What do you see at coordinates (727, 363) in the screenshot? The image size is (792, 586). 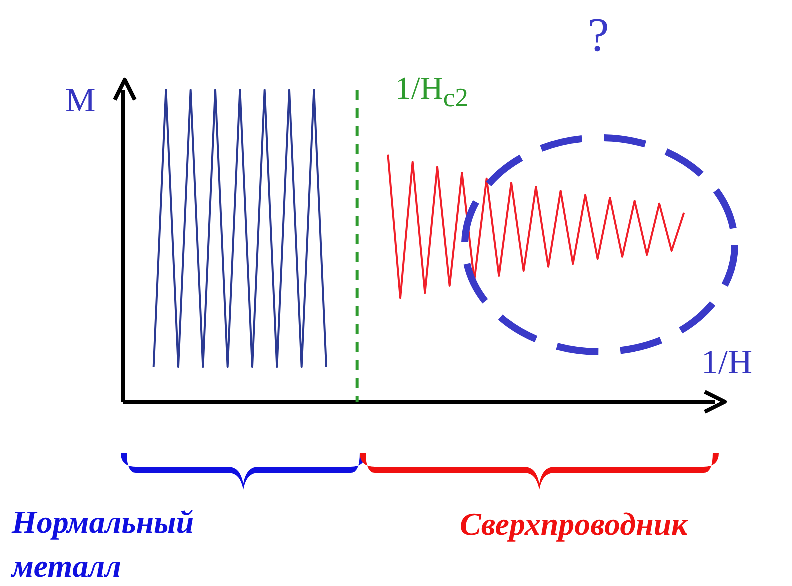 I see `x-axis-title: 1/H` at bounding box center [727, 363].